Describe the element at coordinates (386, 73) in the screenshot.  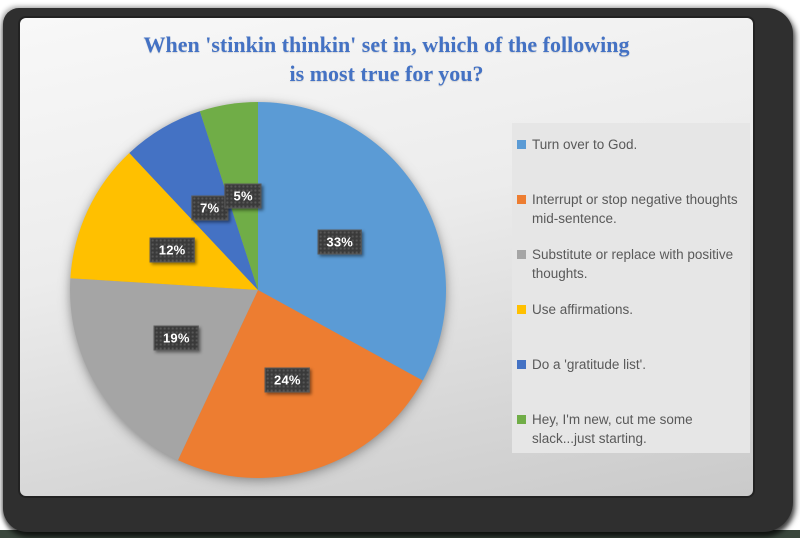
I see `chart-title-line2: is most true for you?` at that location.